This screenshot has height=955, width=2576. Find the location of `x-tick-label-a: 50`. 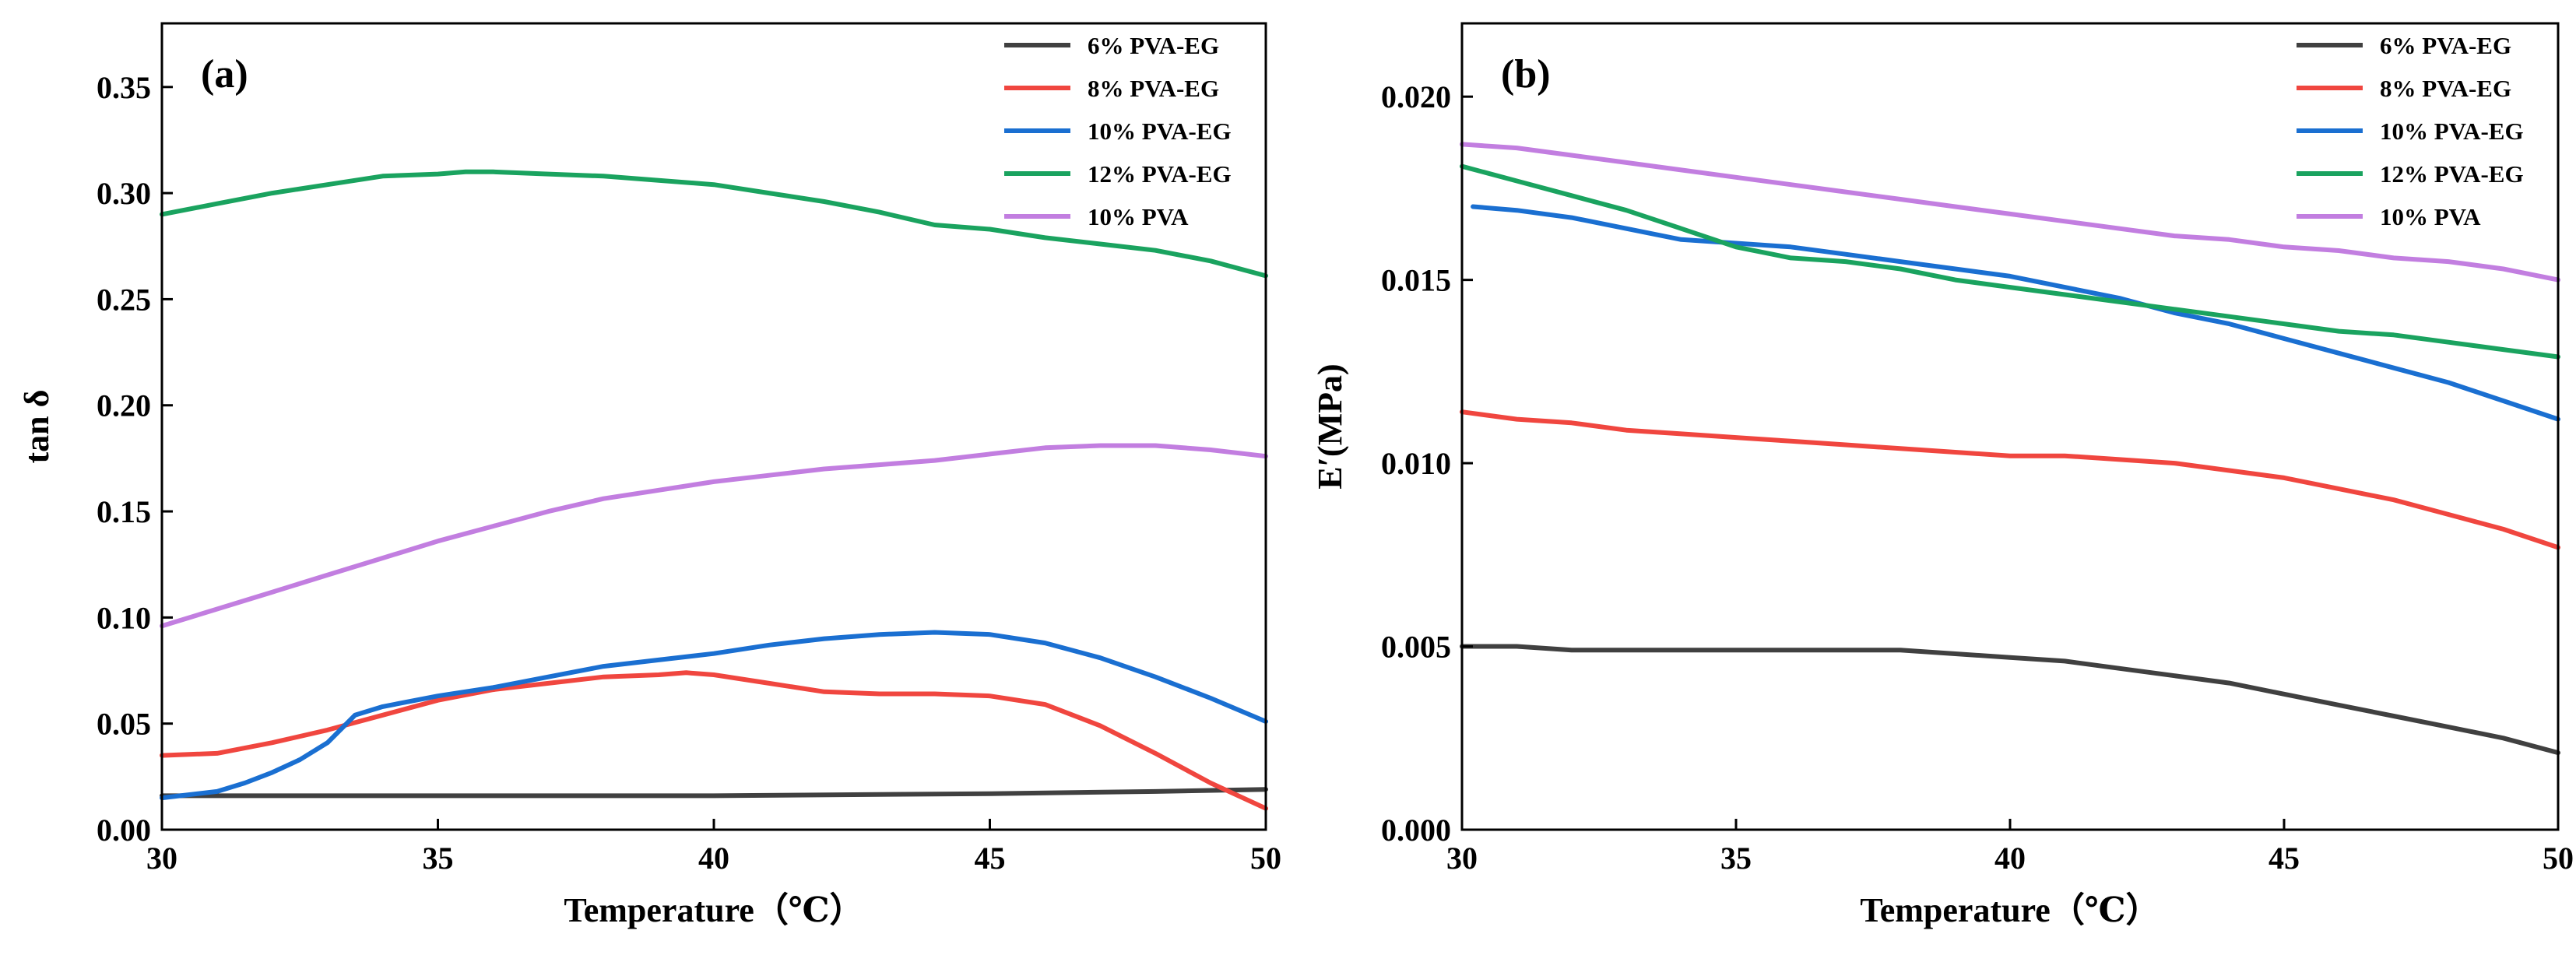

x-tick-label-a: 50 is located at coordinates (1265, 858).